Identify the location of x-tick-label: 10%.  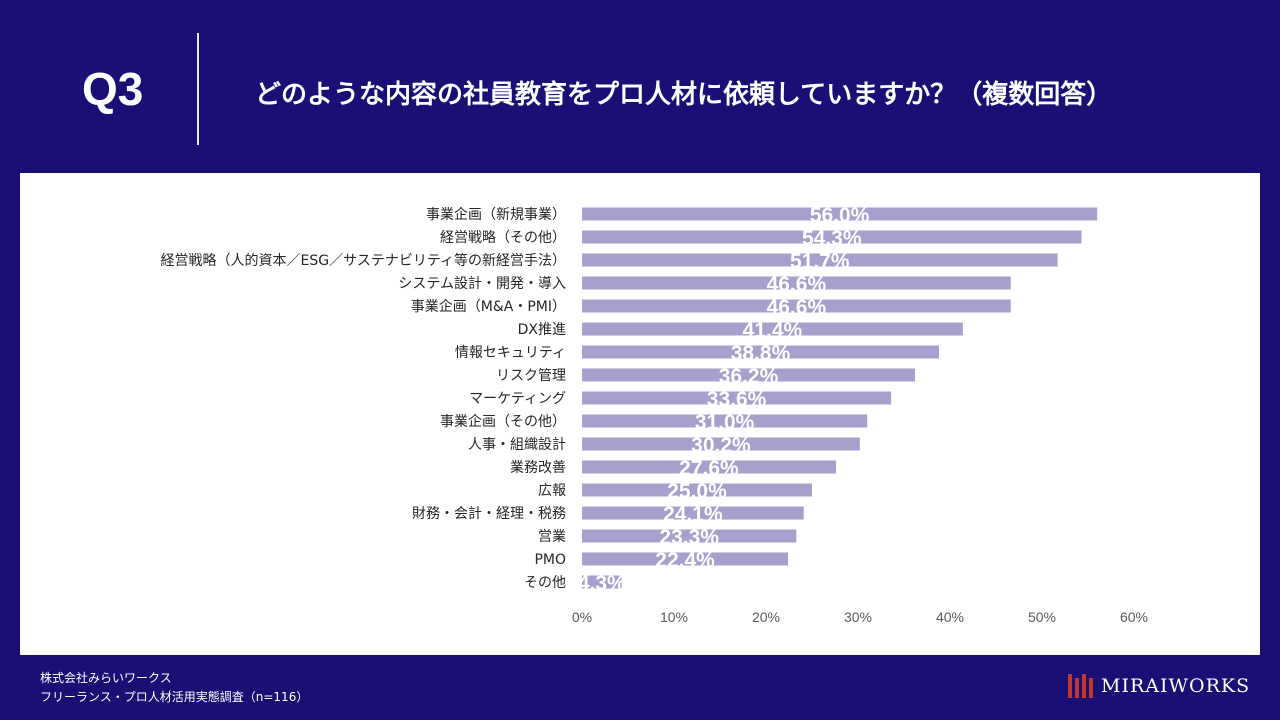
(674, 617).